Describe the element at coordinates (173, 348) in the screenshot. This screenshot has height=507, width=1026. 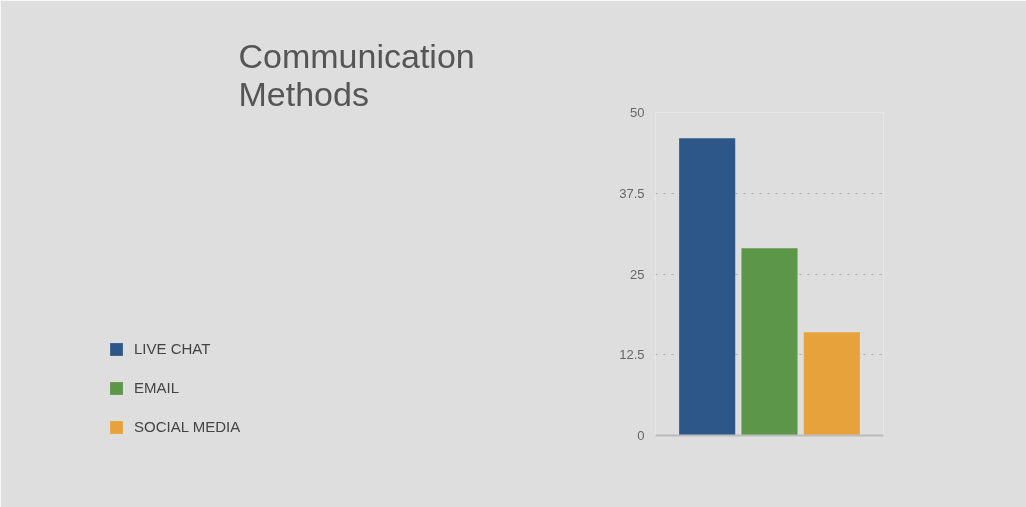
I see `legend-label: LIVE CHAT` at that location.